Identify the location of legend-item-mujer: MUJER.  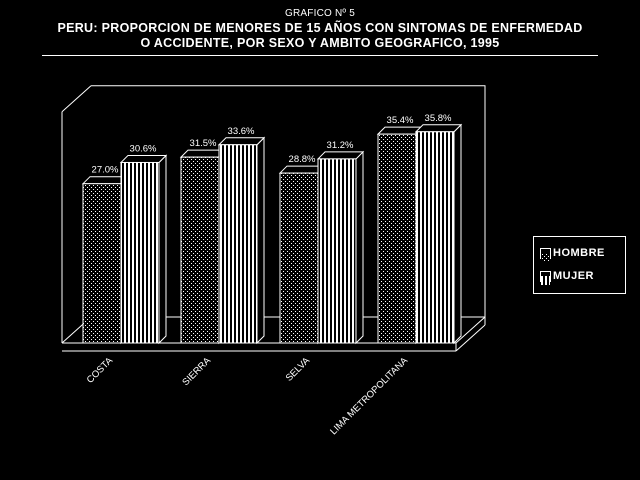
(567, 277).